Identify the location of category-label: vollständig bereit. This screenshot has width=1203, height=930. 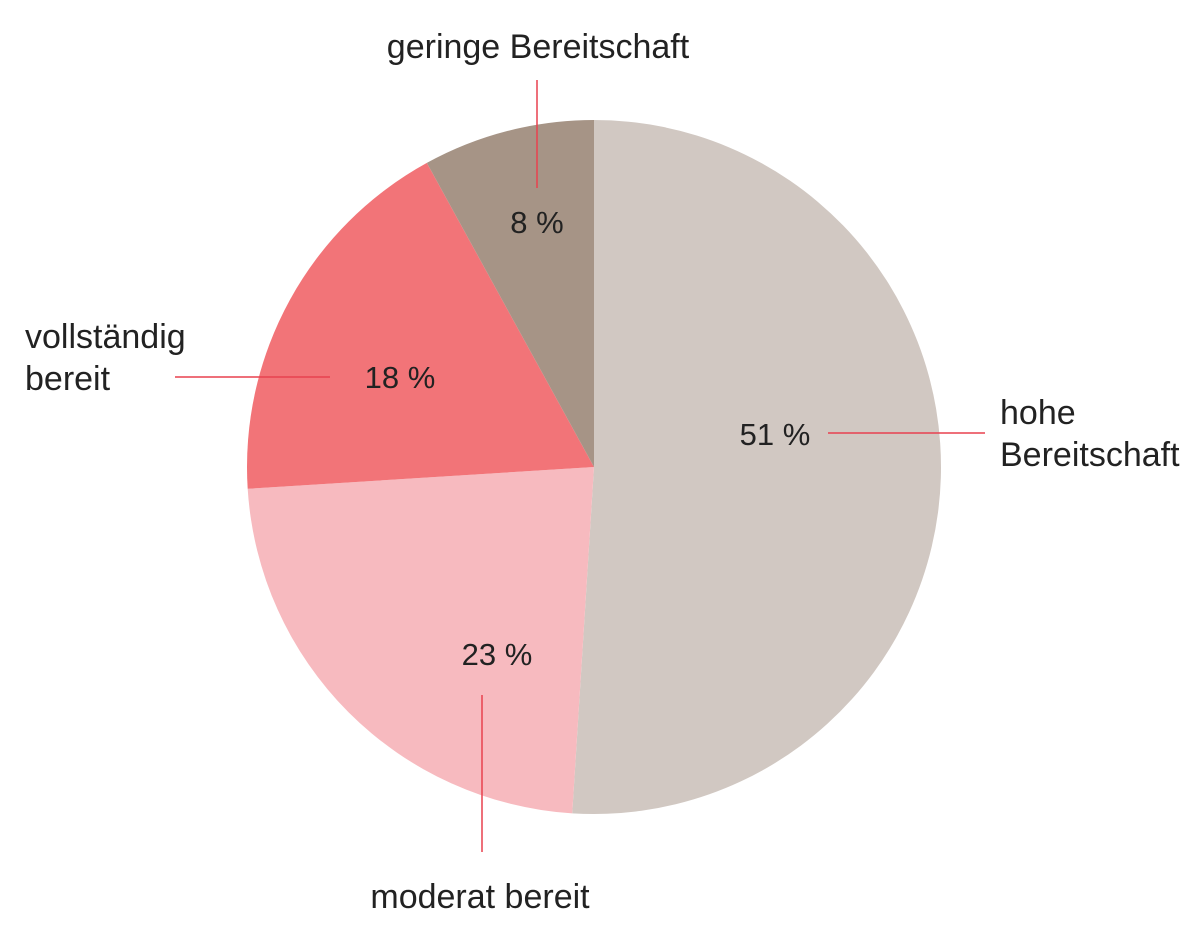
(105, 358).